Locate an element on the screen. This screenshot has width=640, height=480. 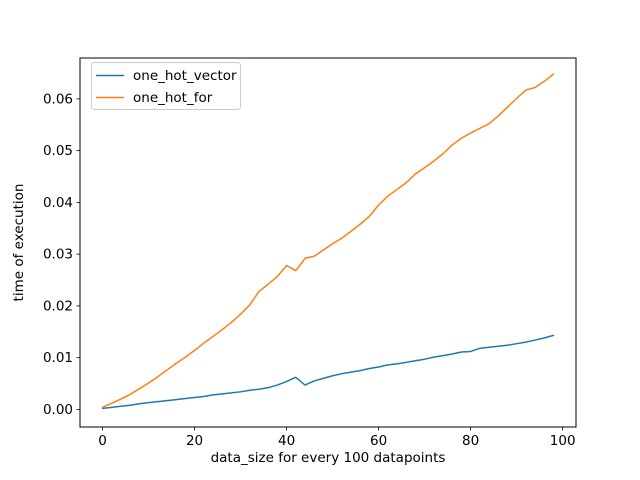
y-axis-tick-label: 0.01 is located at coordinates (58, 358).